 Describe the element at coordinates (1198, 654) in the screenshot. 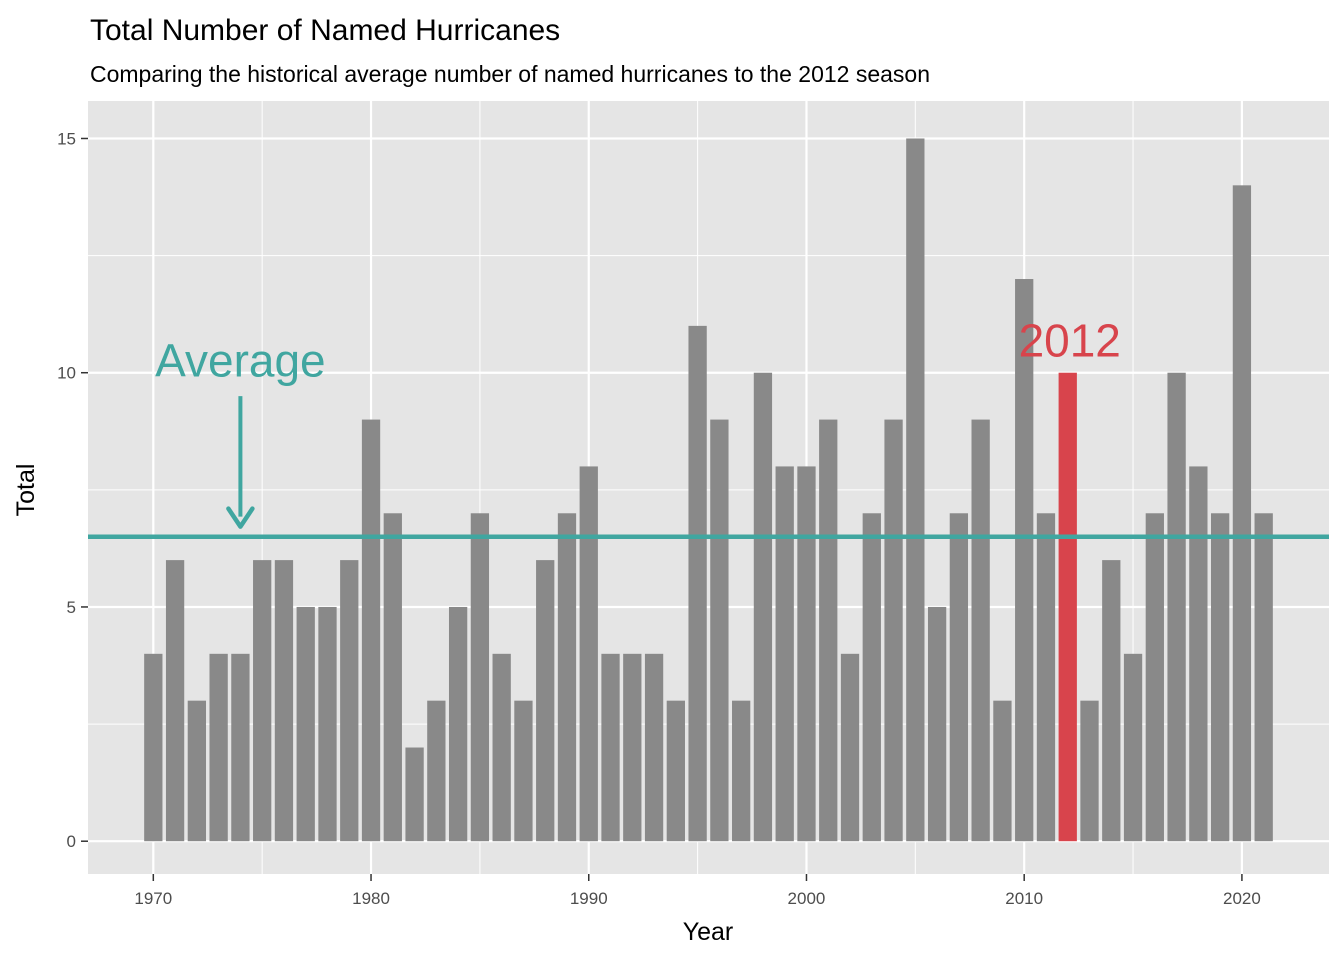

I see `bar-2018` at that location.